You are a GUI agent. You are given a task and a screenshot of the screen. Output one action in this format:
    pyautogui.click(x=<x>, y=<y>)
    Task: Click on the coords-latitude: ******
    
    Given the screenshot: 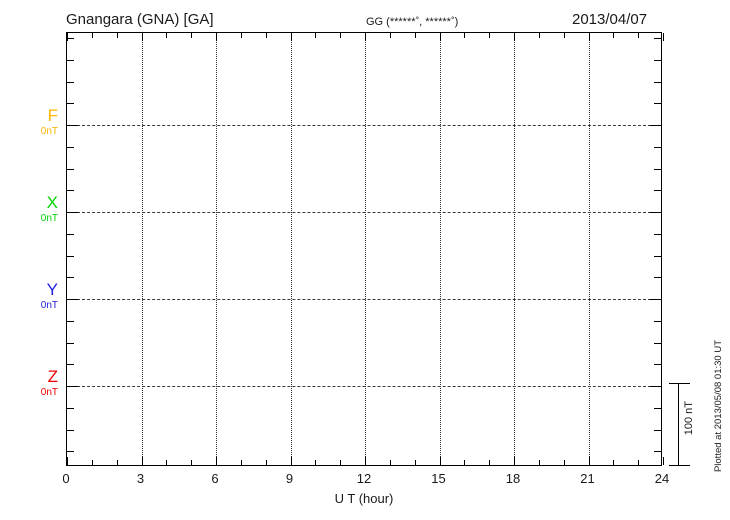 What is the action you would take?
    pyautogui.click(x=402, y=22)
    